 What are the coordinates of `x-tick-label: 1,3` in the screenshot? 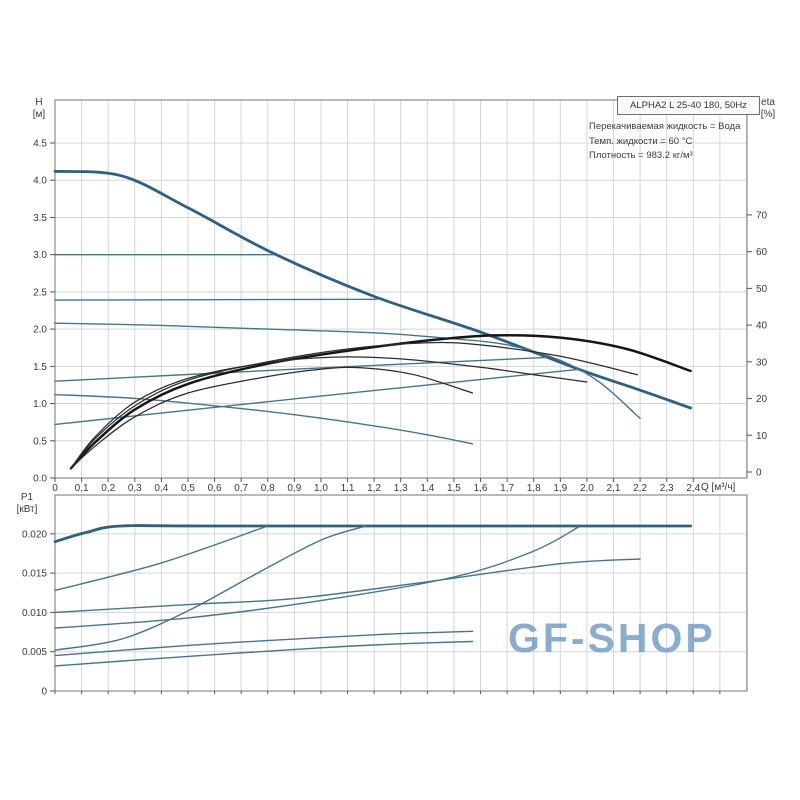 It's located at (401, 488).